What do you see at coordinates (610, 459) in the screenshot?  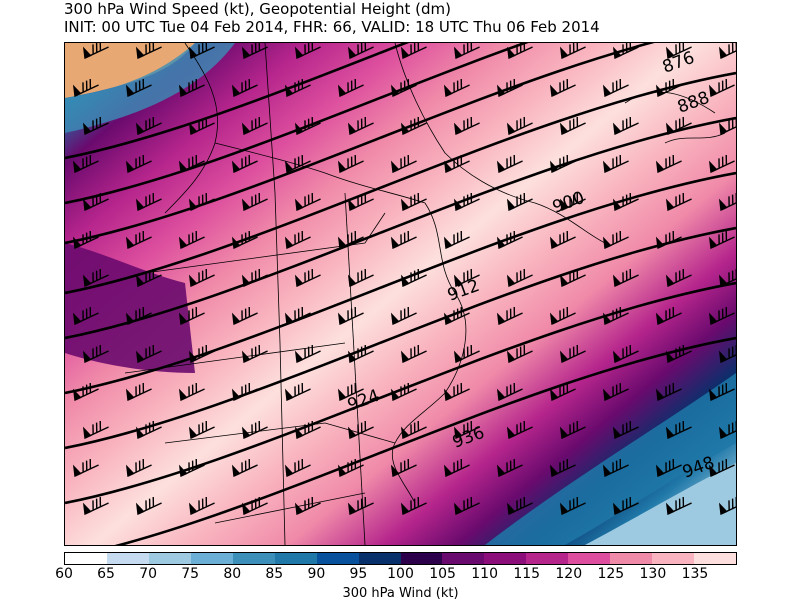 I see `blue-band-lower` at bounding box center [610, 459].